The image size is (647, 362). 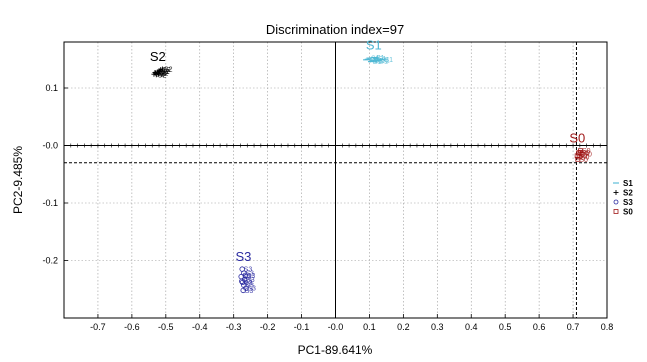 I want to click on legend-item-s0: S0, so click(x=623, y=212).